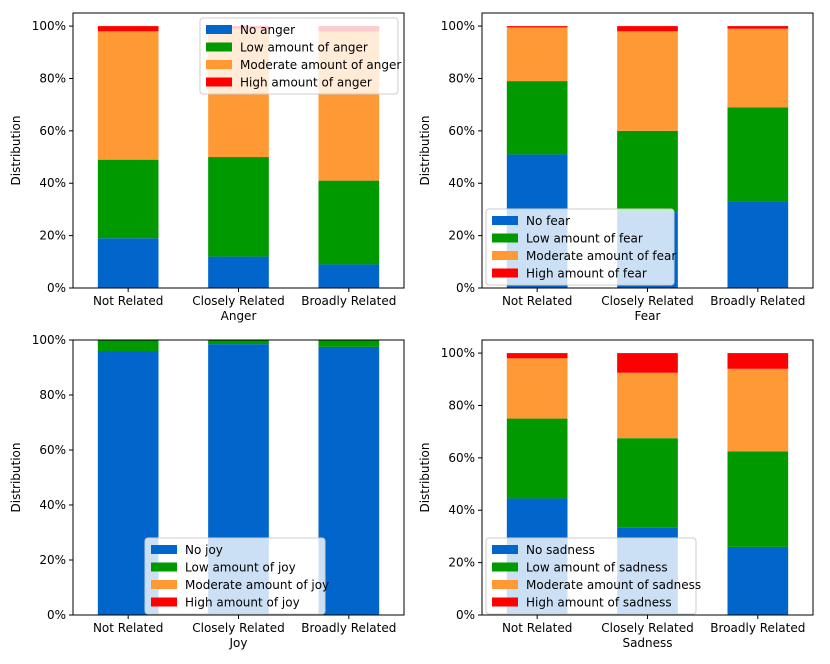 The height and width of the screenshot is (664, 830). What do you see at coordinates (758, 27) in the screenshot?
I see `bar-high-broadly-related` at bounding box center [758, 27].